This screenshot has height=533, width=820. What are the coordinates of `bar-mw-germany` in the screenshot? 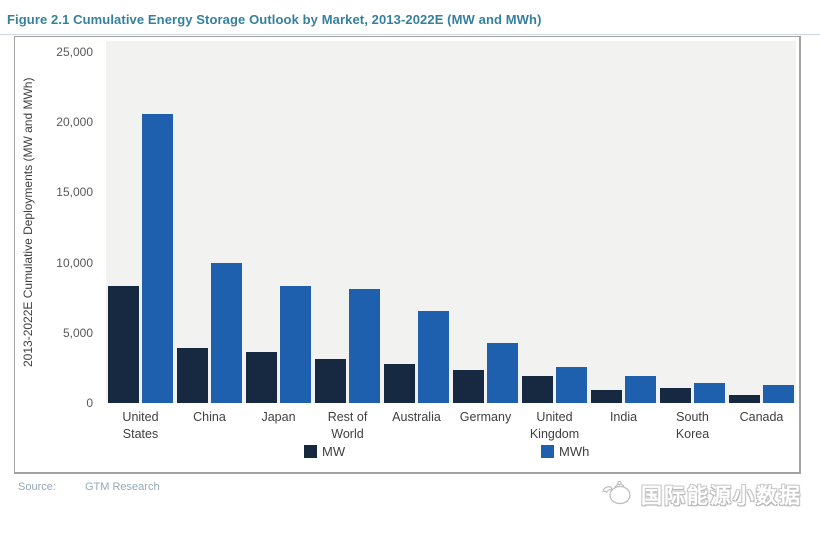 It's located at (468, 386).